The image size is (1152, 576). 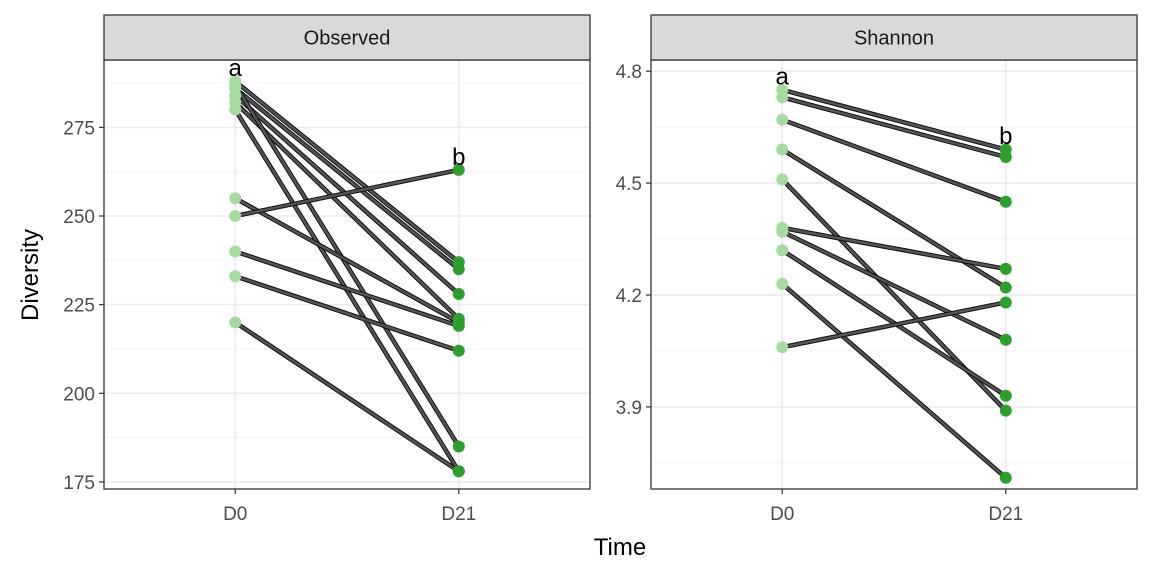 What do you see at coordinates (79, 306) in the screenshot?
I see `y-tick-label: 225` at bounding box center [79, 306].